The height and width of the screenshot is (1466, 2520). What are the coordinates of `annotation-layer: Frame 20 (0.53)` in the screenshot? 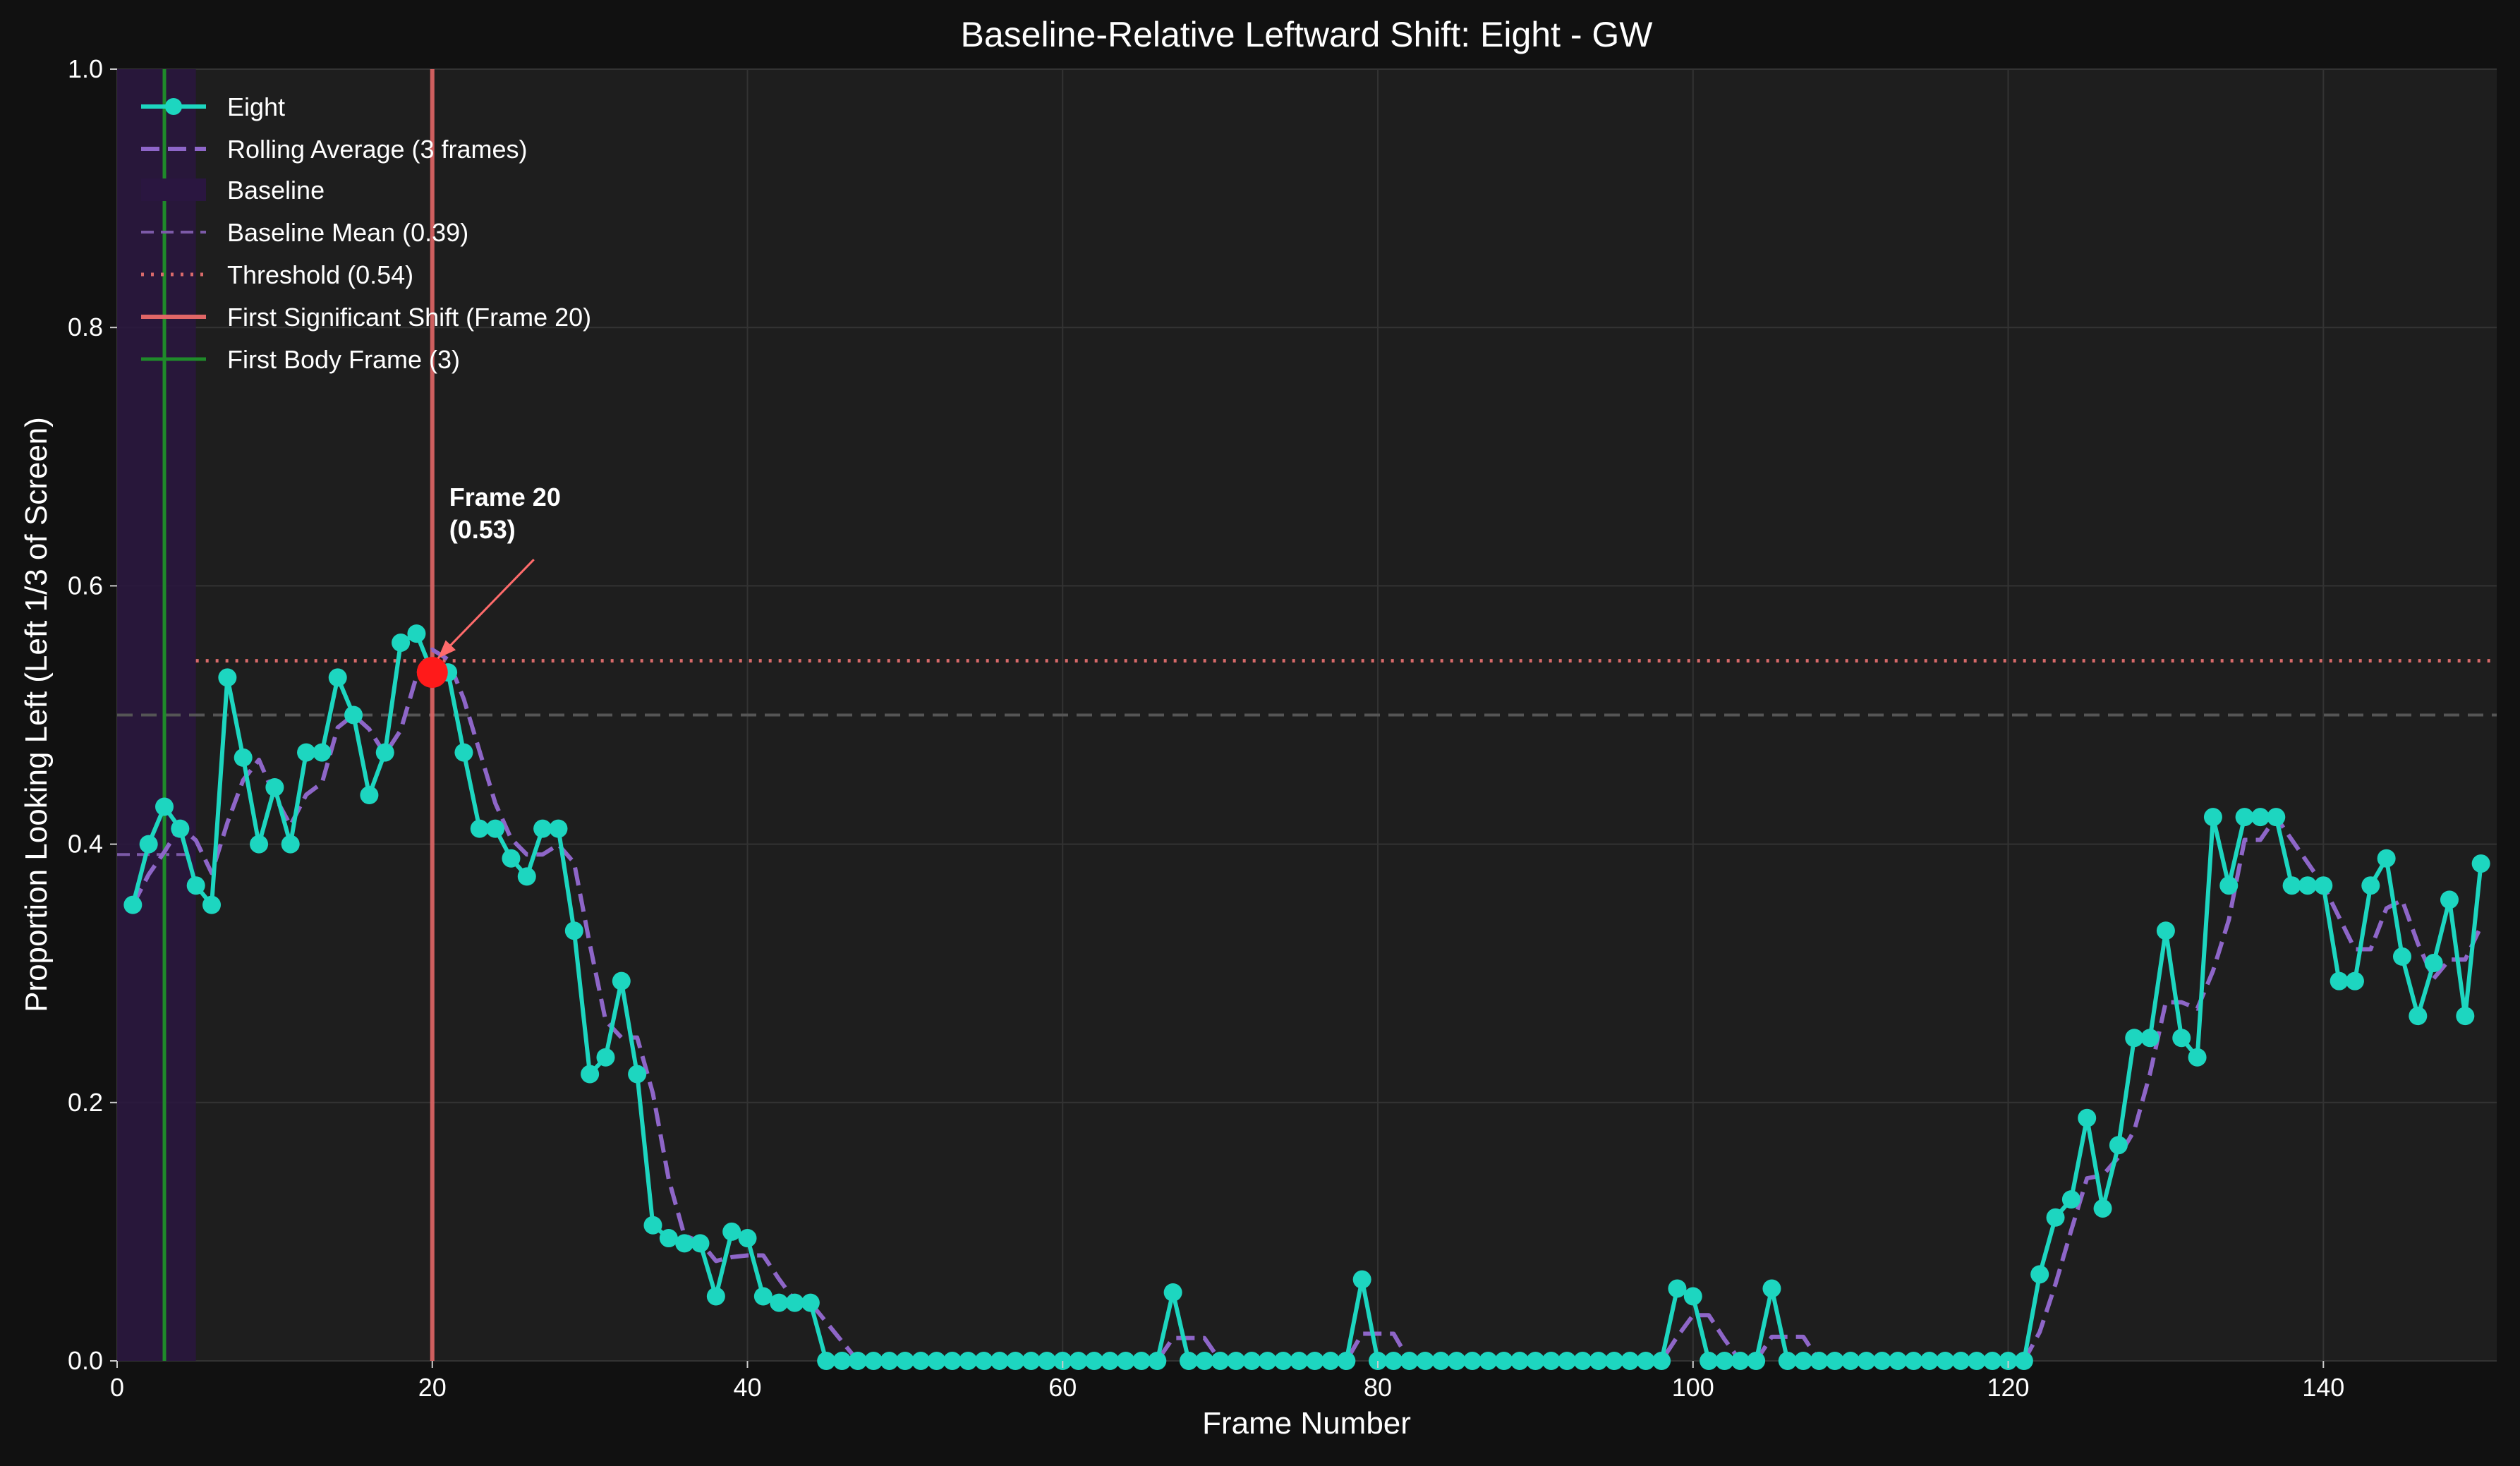 It's located at (499, 571).